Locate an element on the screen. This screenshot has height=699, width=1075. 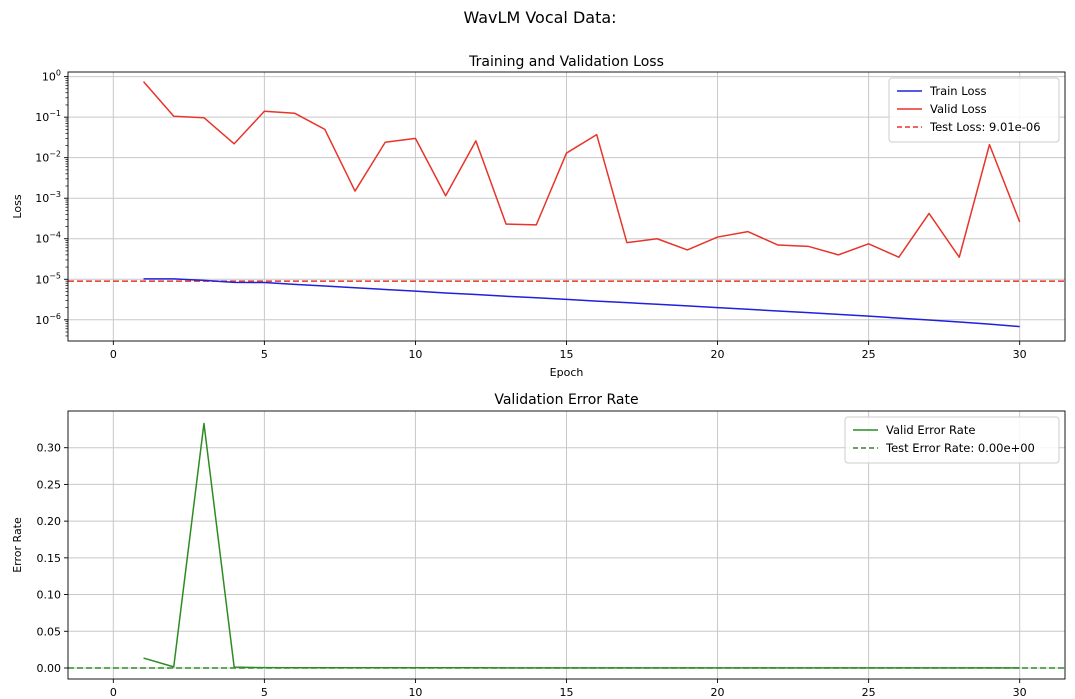
legend-label: Train Loss is located at coordinates (957, 91).